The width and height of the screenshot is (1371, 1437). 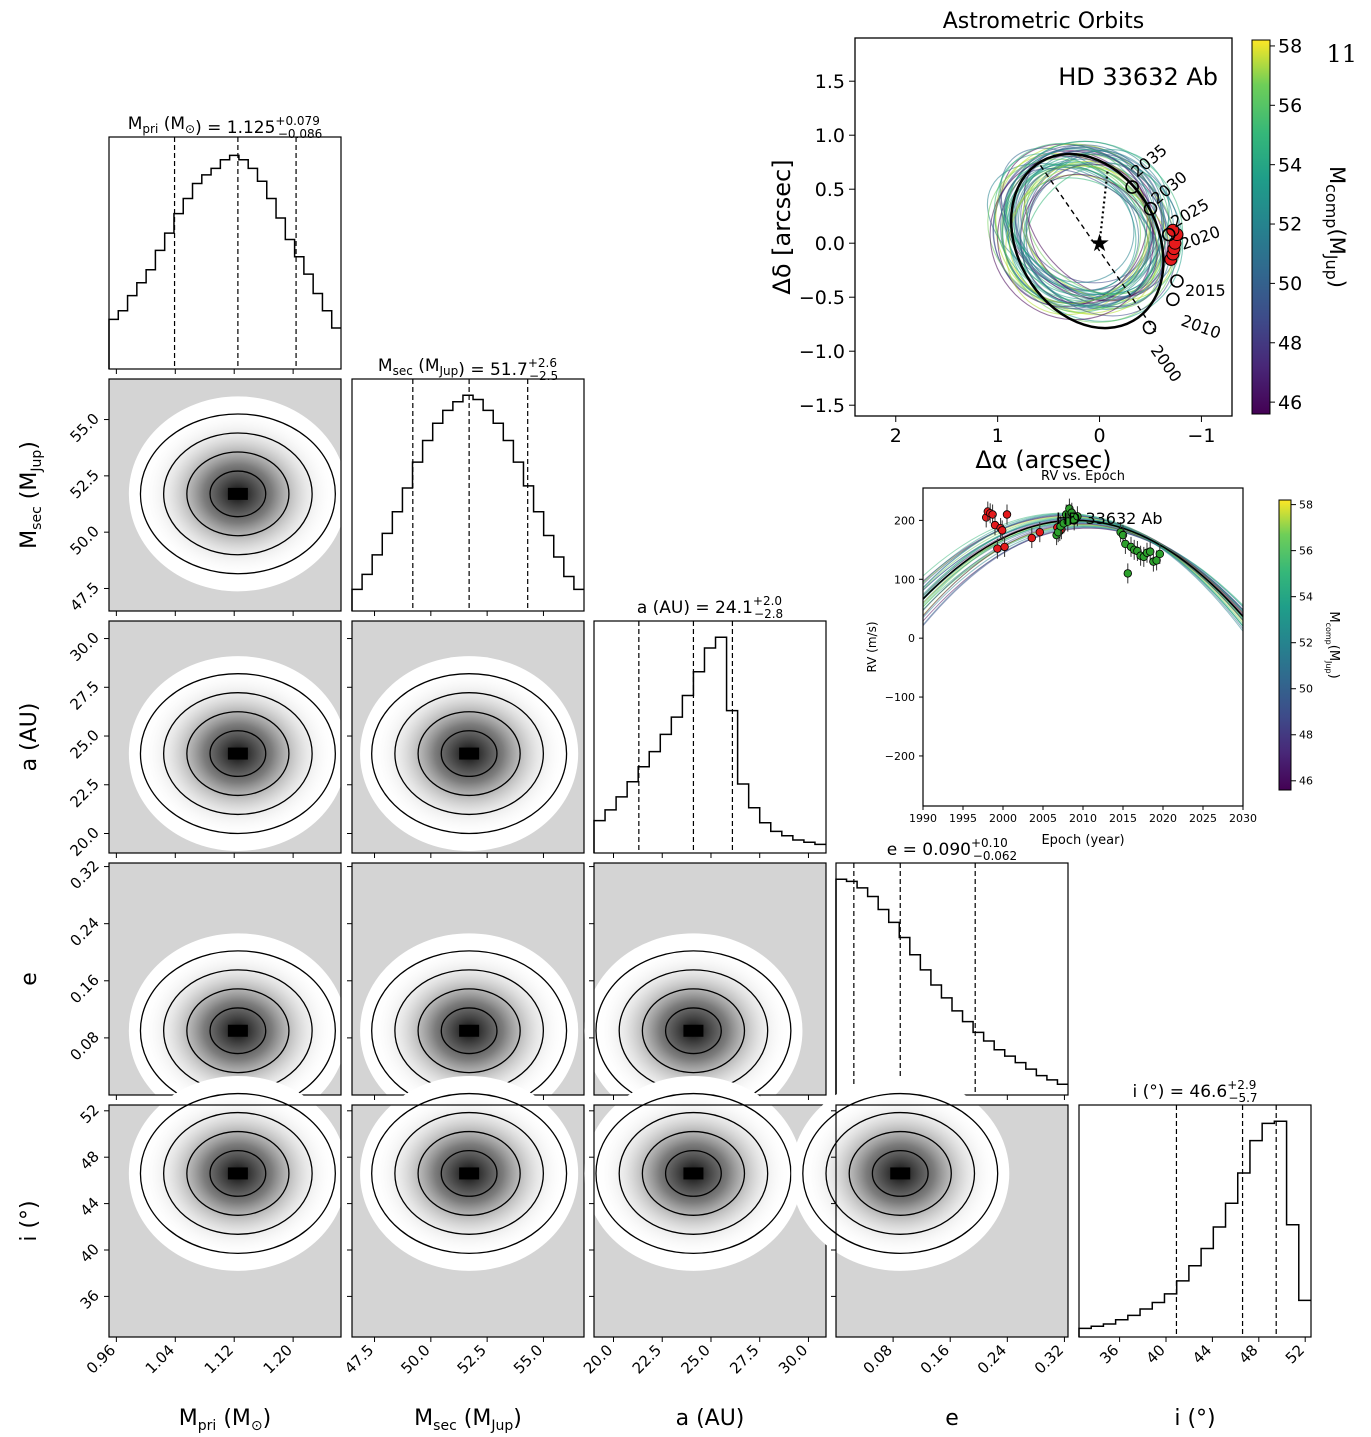 What do you see at coordinates (935, 1359) in the screenshot?
I see `x-tick-label: 0.16` at bounding box center [935, 1359].